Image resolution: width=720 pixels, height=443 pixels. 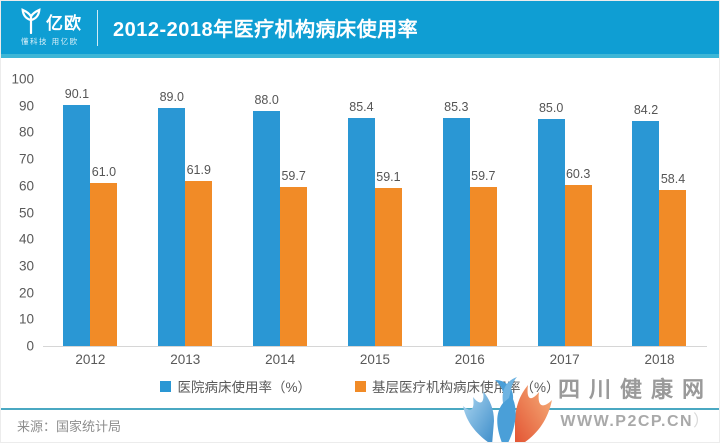 I want to click on brand-name: 亿欧, so click(x=64, y=23).